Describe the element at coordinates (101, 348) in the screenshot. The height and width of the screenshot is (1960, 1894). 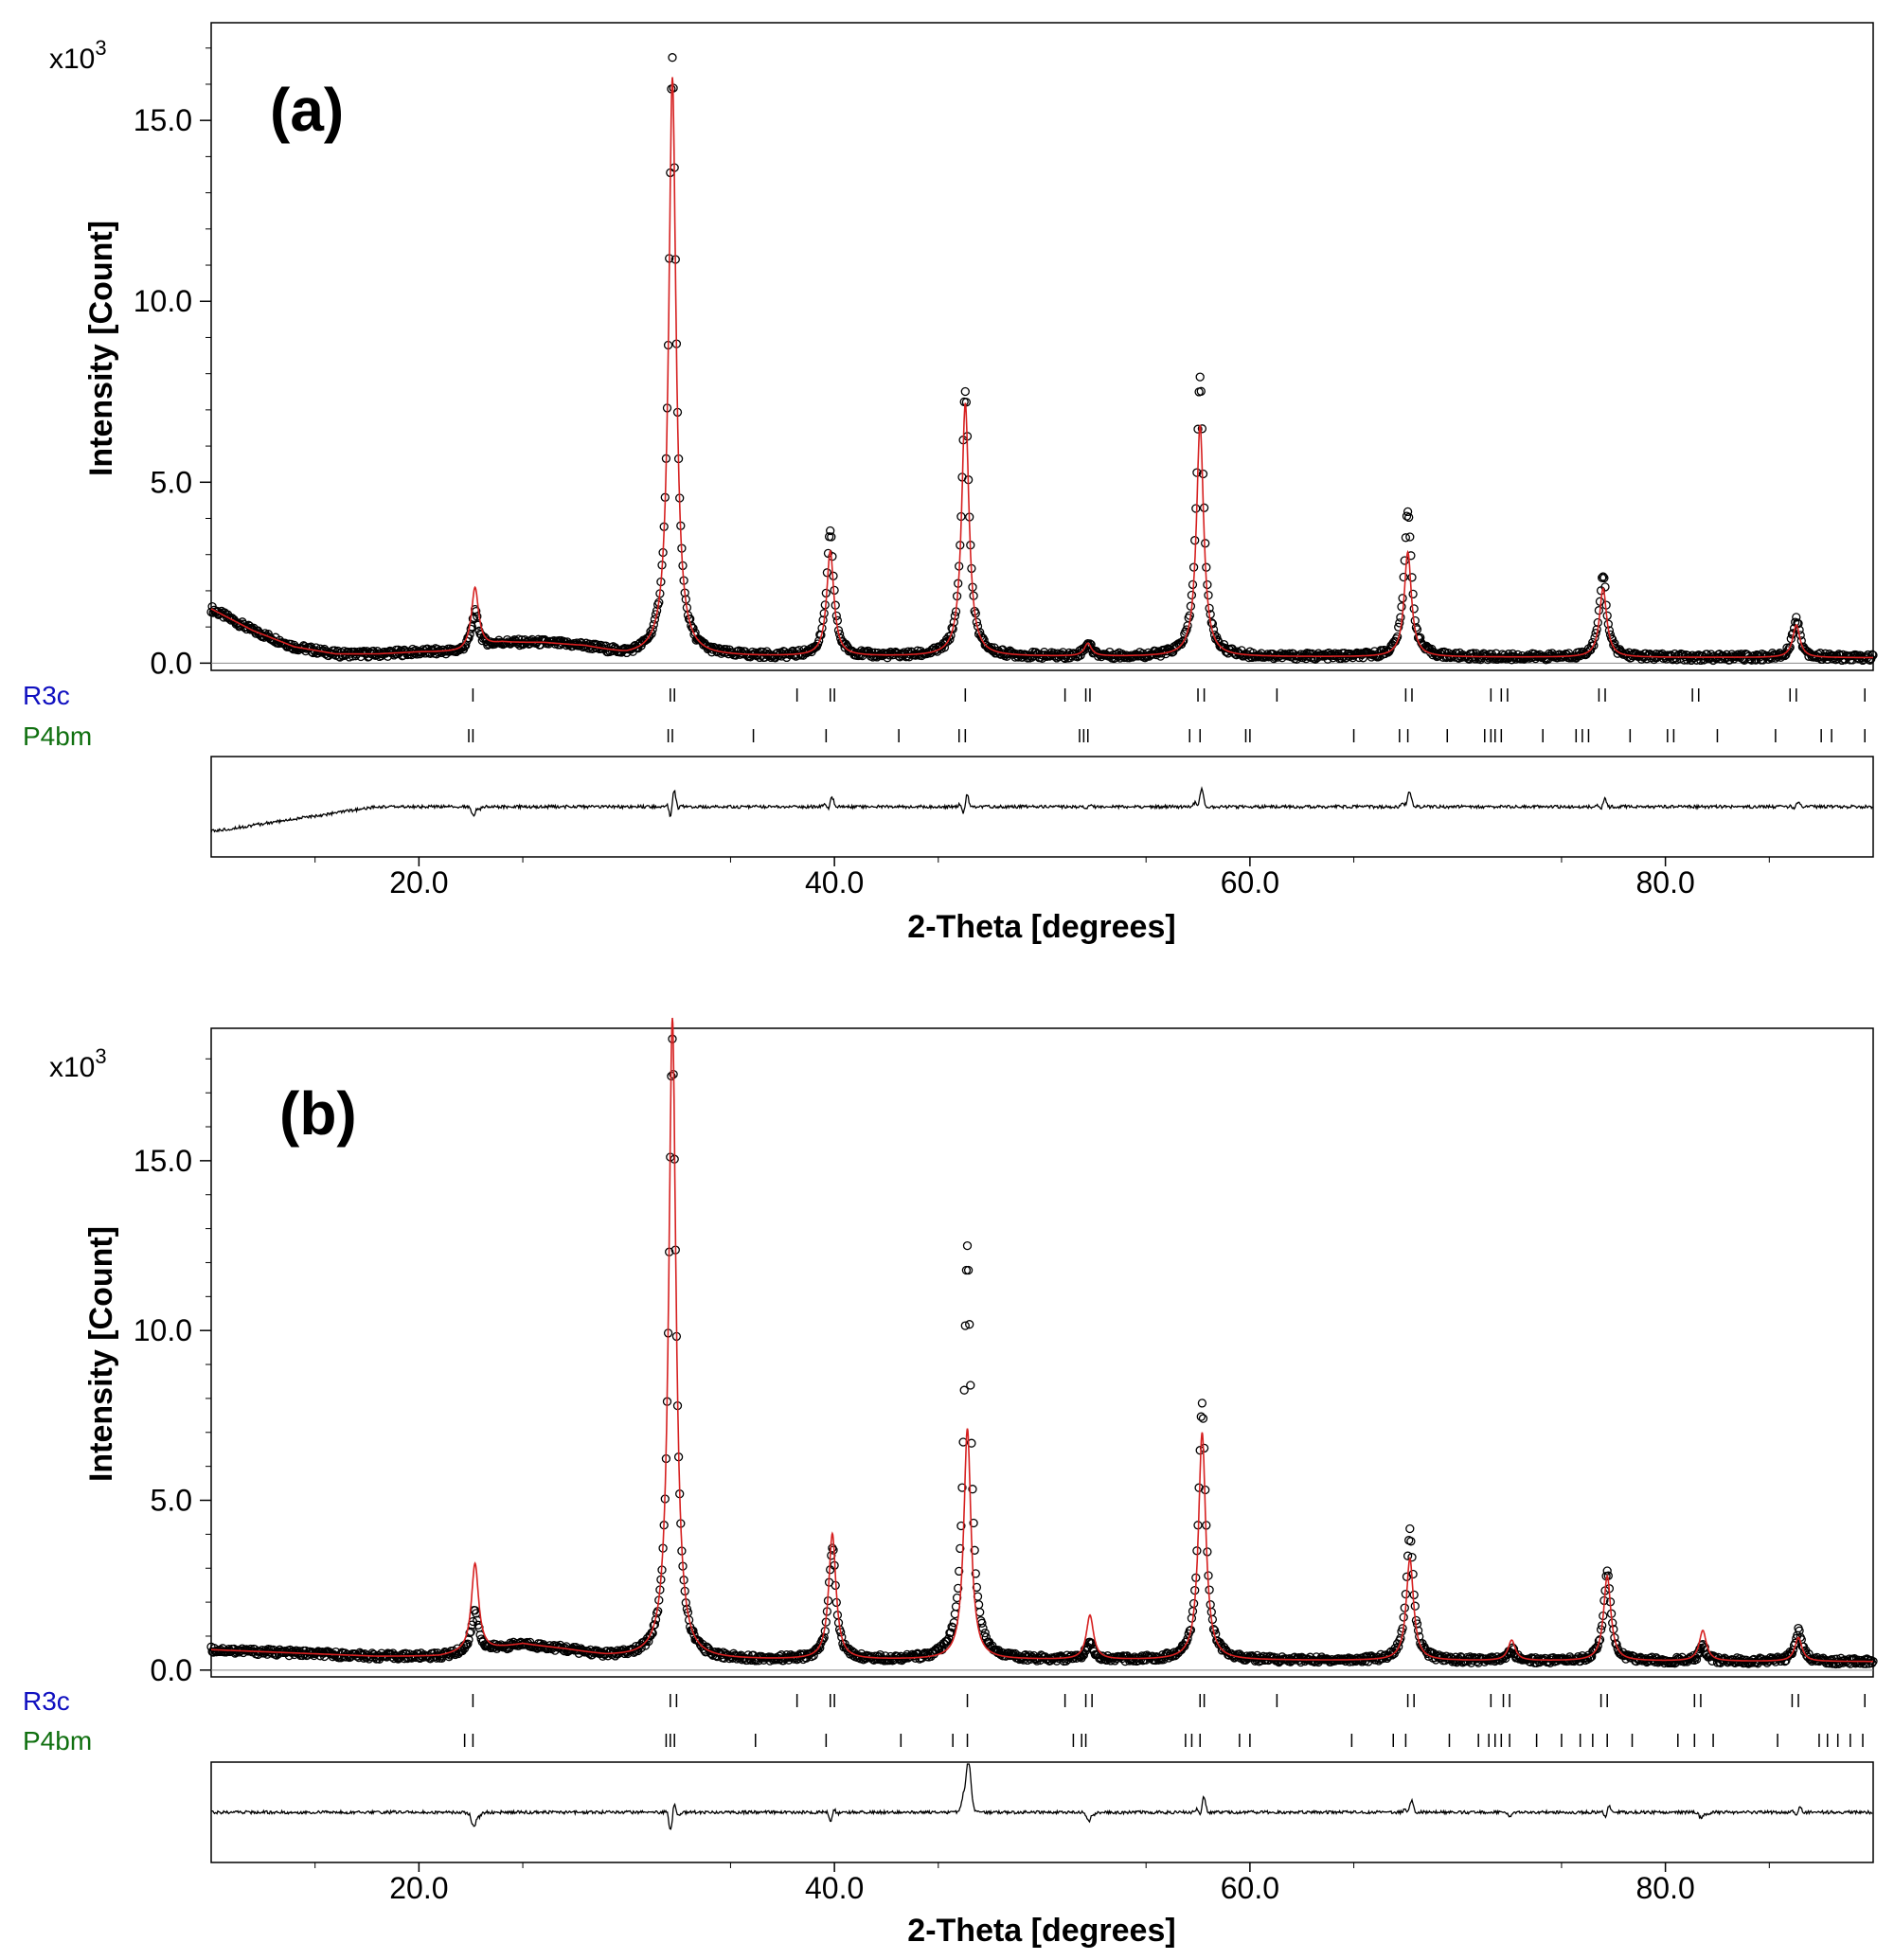
I see `y-axis-title-a: Intensity [Count]` at that location.